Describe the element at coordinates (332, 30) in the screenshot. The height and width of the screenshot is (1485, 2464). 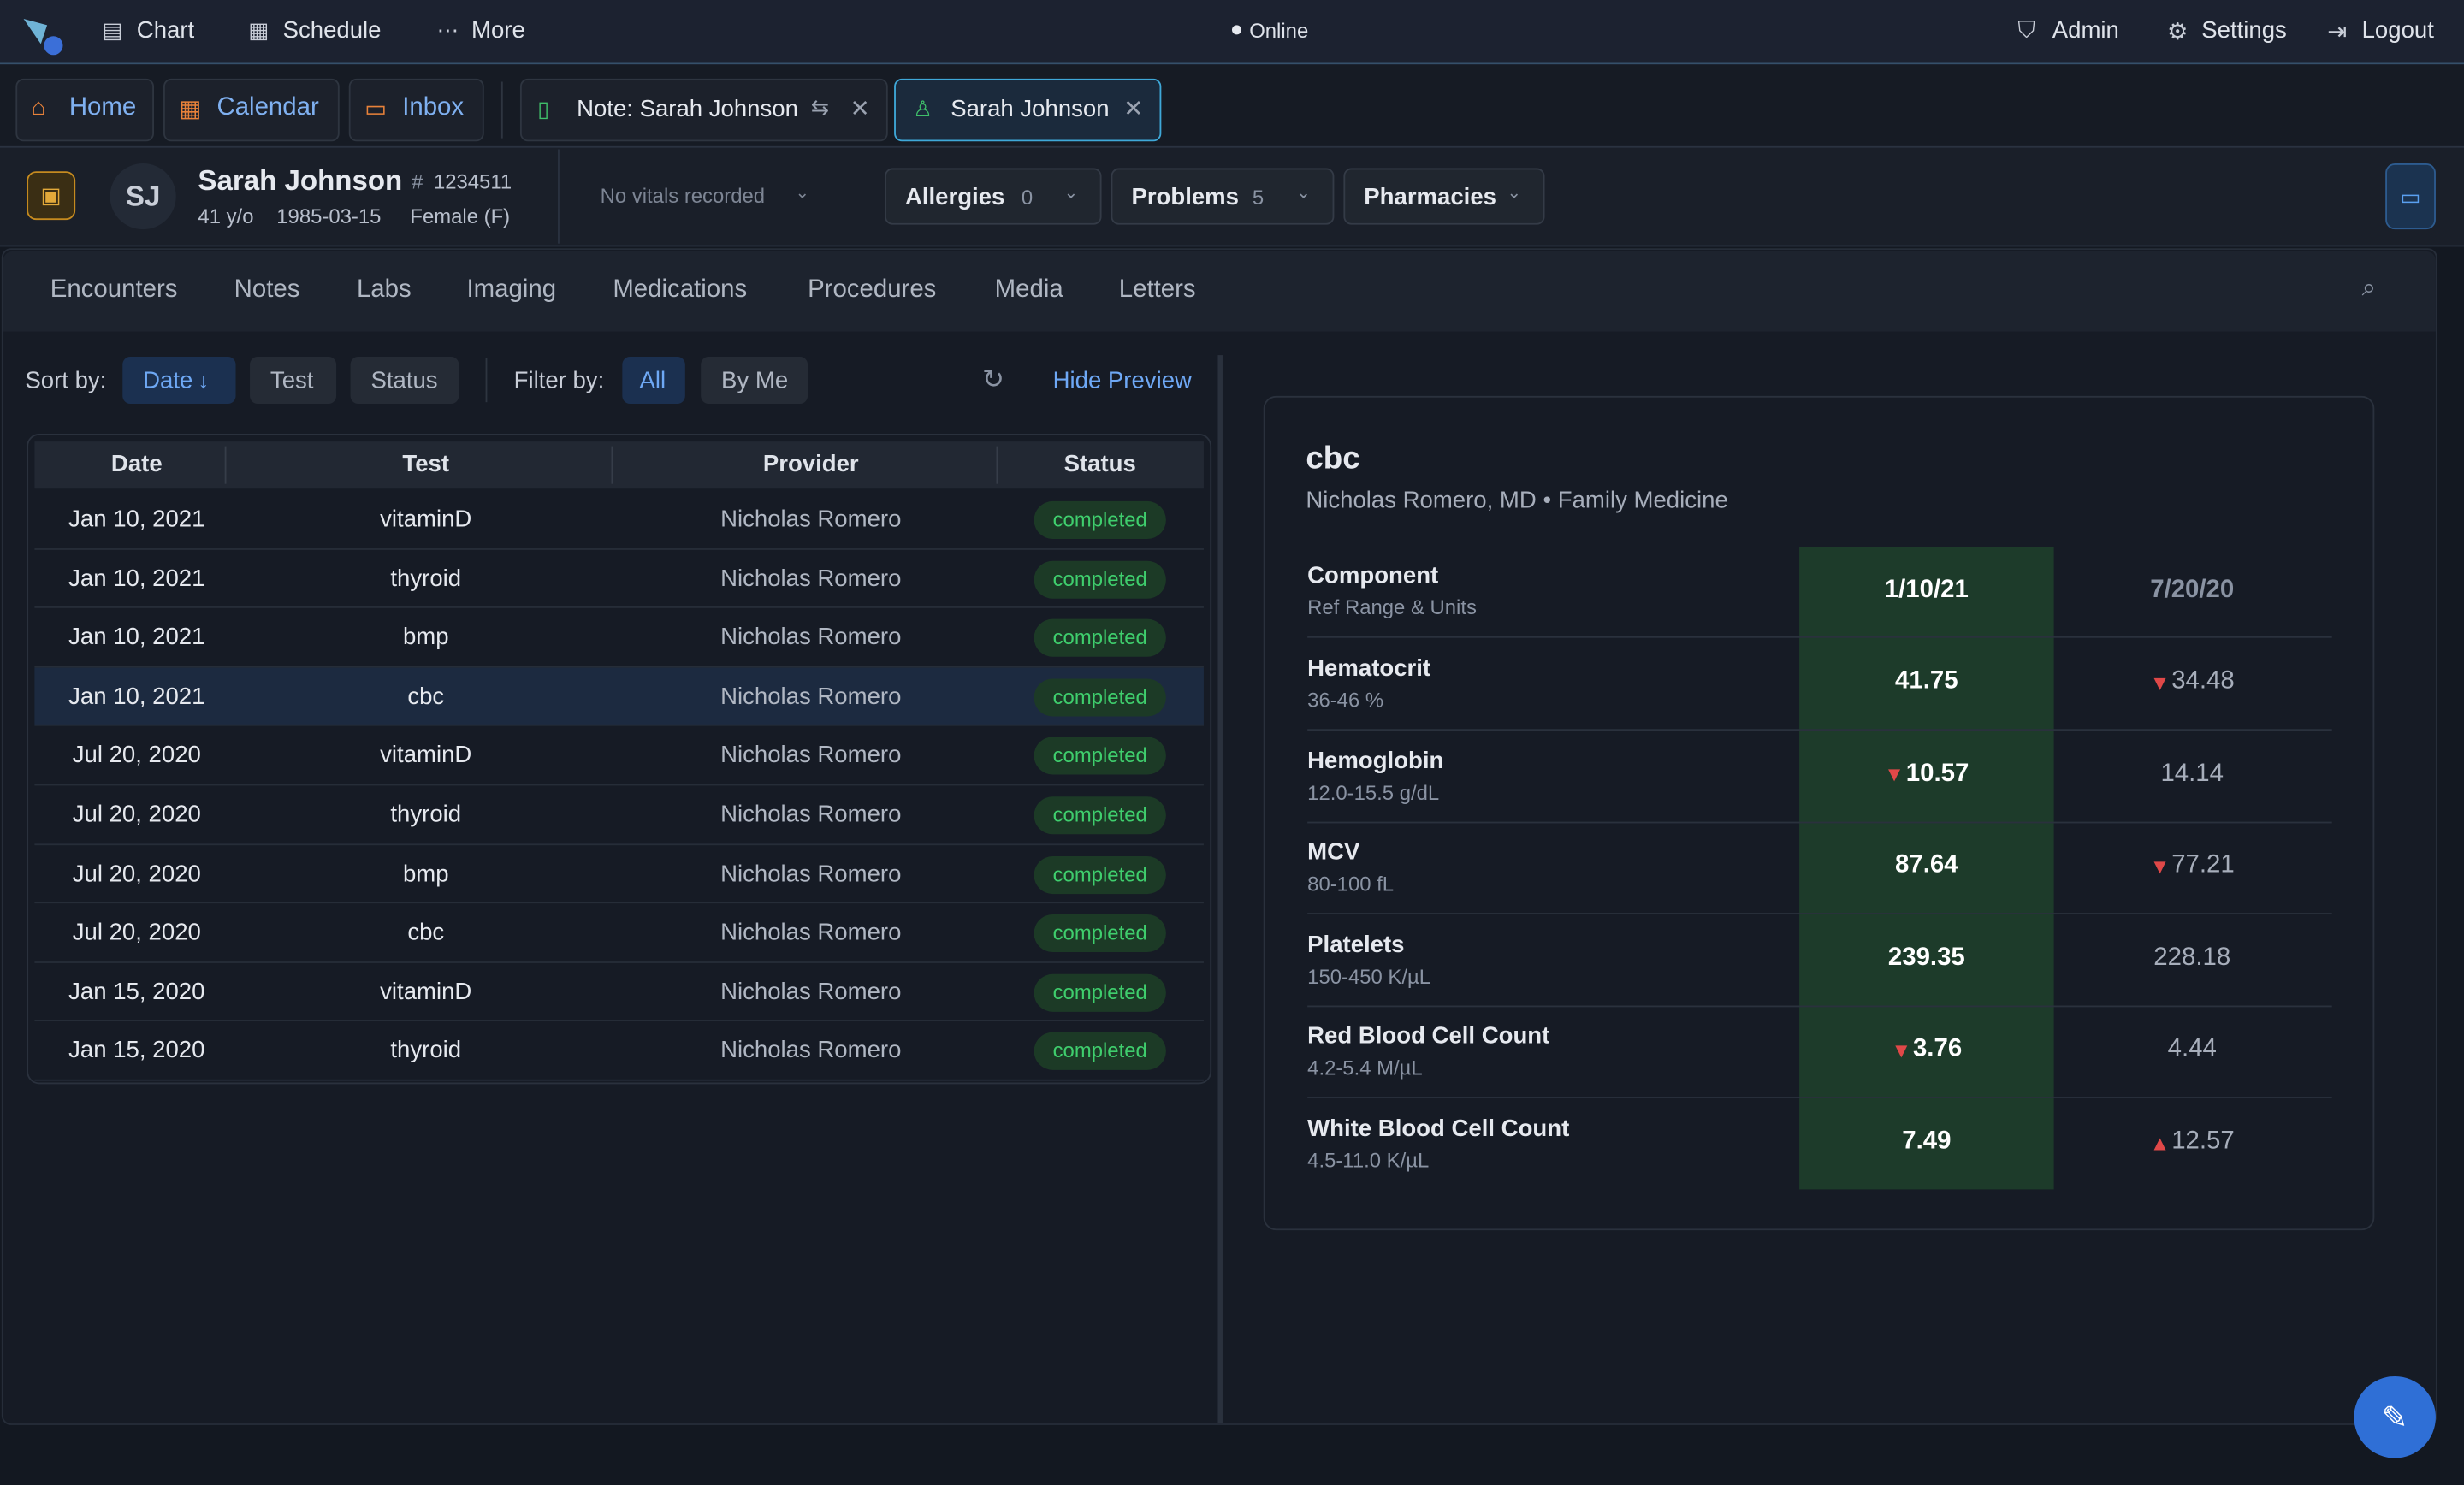
I see `nav-item: Schedule` at that location.